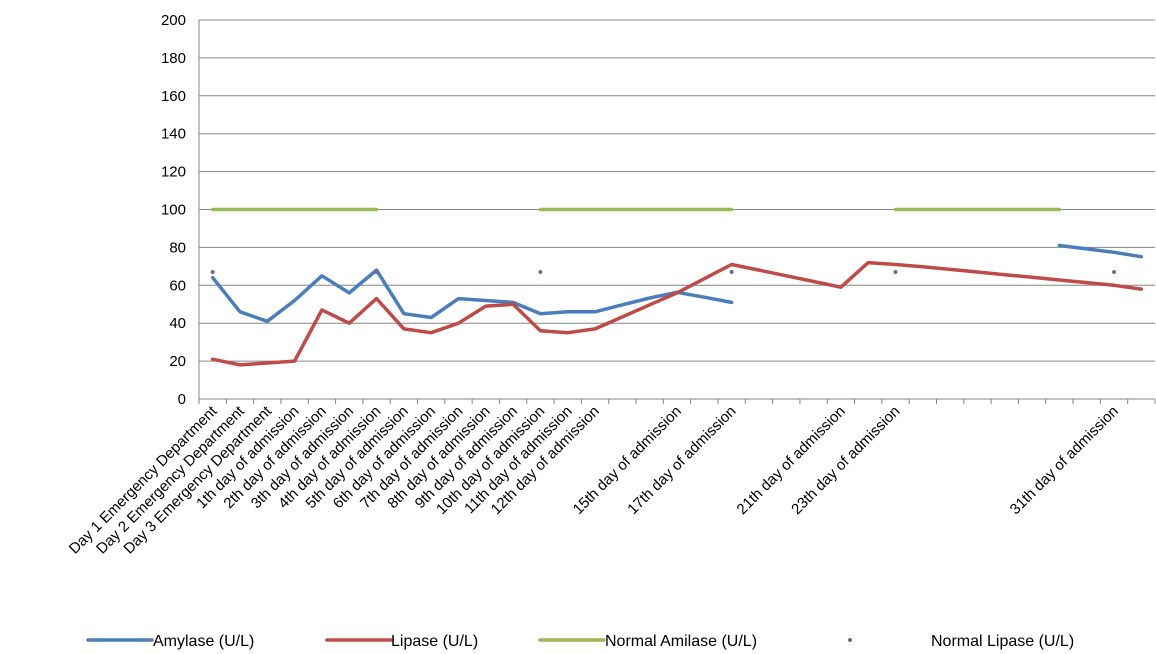 The width and height of the screenshot is (1156, 654). I want to click on x-tick-label: 23th day of admission, so click(845, 460).